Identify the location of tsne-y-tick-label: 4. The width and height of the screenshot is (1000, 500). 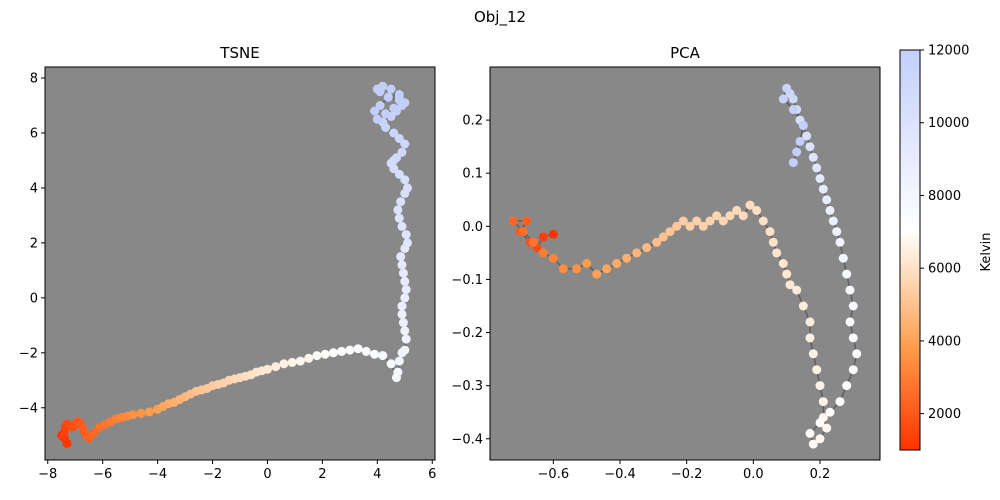
(34, 188).